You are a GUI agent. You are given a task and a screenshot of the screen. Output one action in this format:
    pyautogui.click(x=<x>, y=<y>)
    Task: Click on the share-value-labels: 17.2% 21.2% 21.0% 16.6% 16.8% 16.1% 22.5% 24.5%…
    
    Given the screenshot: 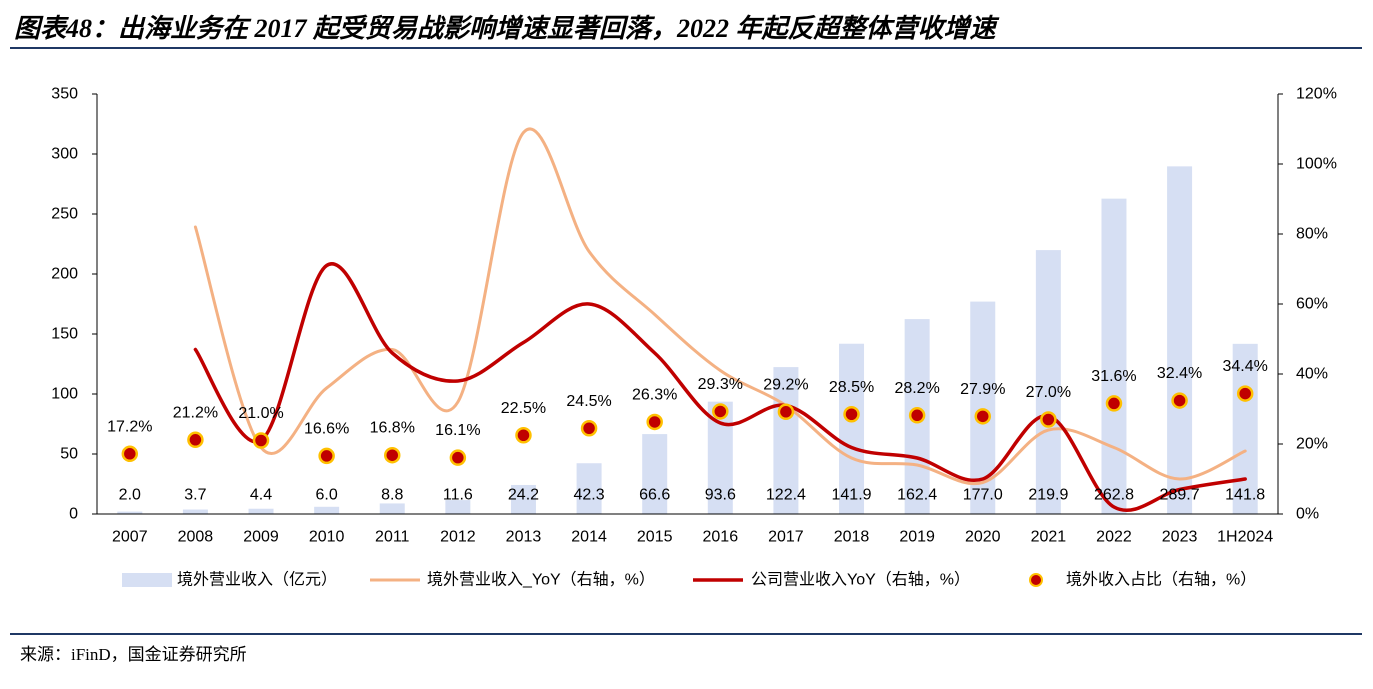 What is the action you would take?
    pyautogui.click(x=687, y=398)
    